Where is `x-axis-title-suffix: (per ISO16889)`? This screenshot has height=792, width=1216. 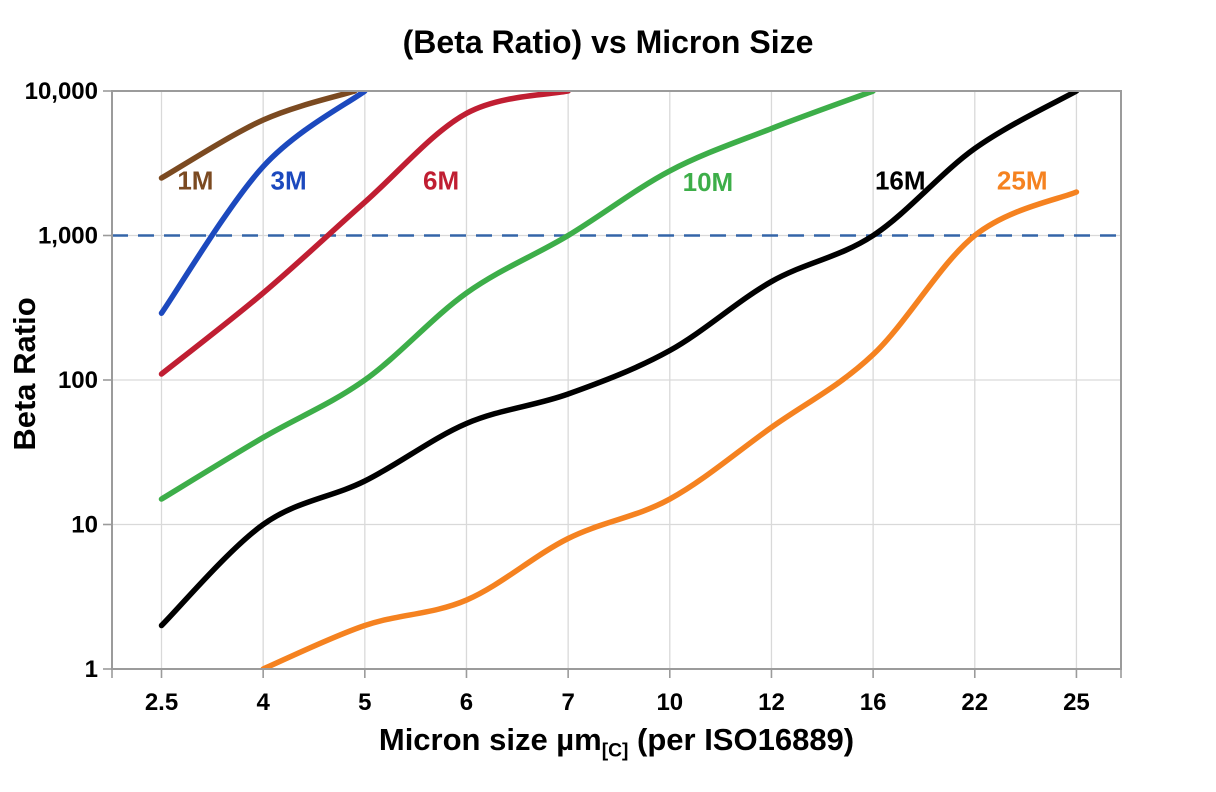
x-axis-title-suffix: (per ISO16889) is located at coordinates (741, 739).